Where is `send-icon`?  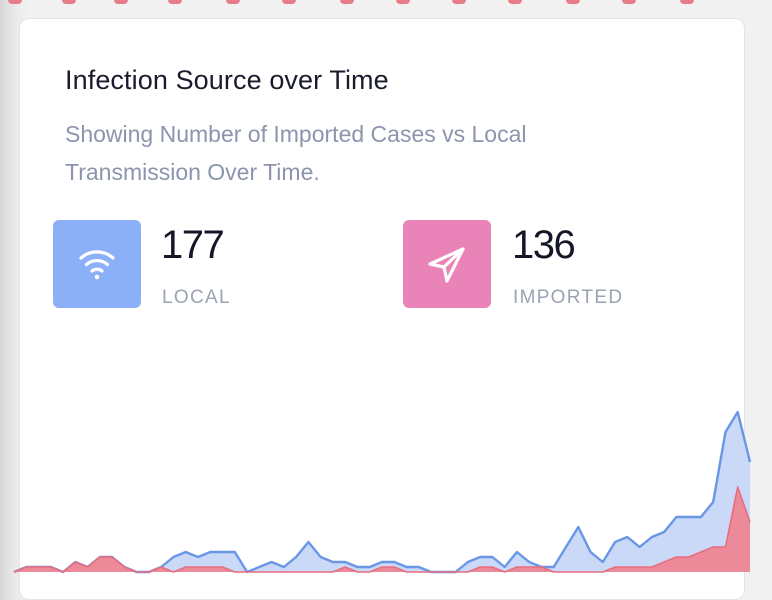 send-icon is located at coordinates (447, 264).